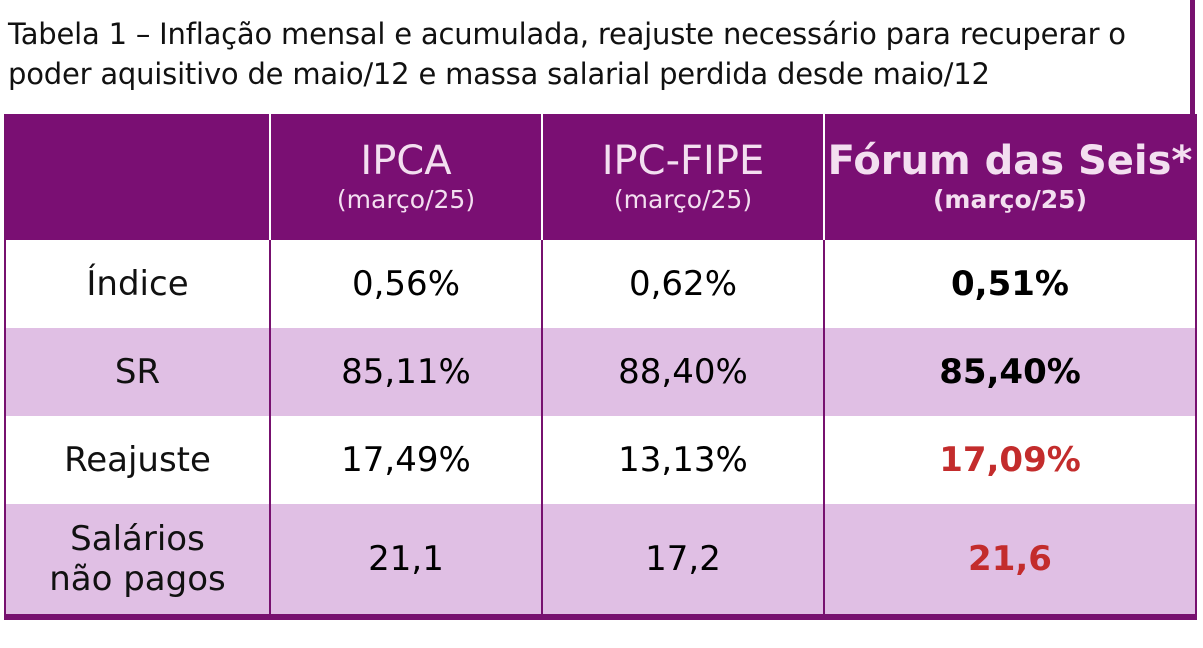 This screenshot has height=648, width=1203. Describe the element at coordinates (1192, 59) in the screenshot. I see `table-frame-edge` at that location.